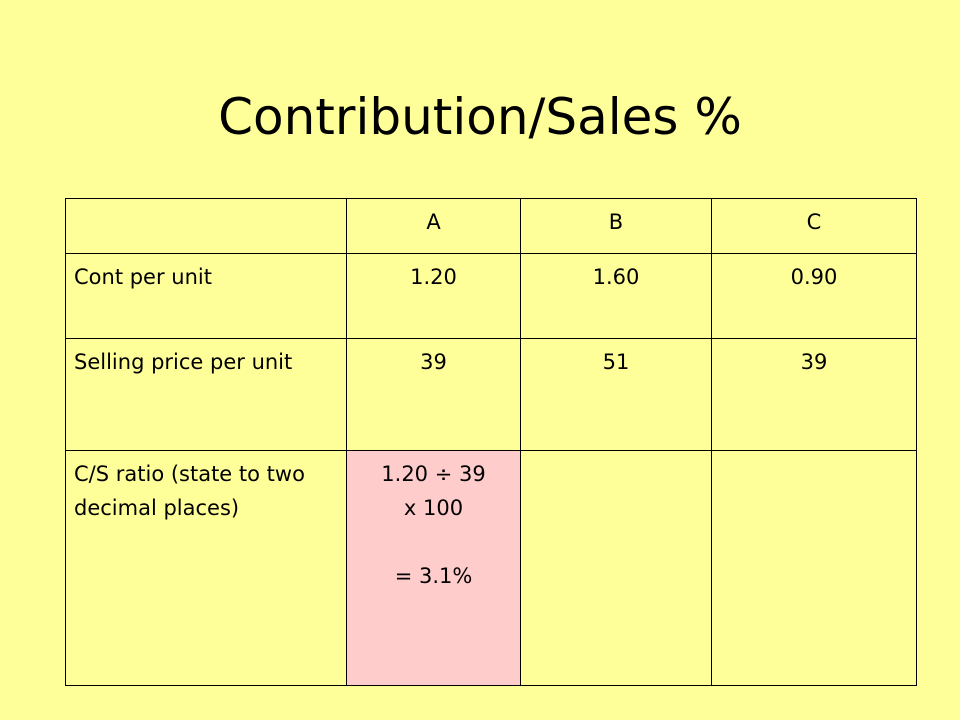 This screenshot has width=960, height=720. What do you see at coordinates (206, 568) in the screenshot?
I see `row-label: C/S ratio (state to two decimal places)` at bounding box center [206, 568].